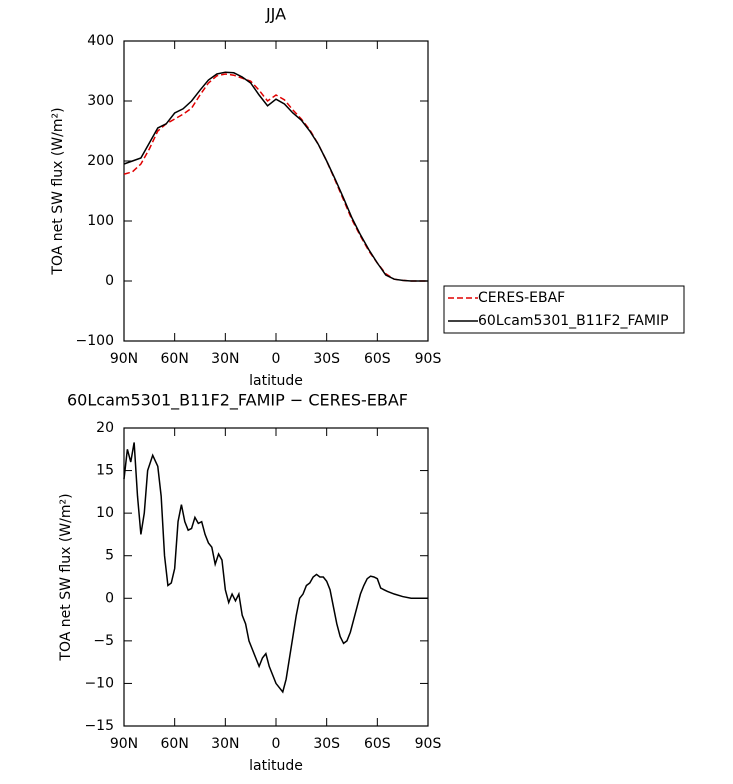 The image size is (733, 784). I want to click on y-tick-label: −15, so click(99, 726).